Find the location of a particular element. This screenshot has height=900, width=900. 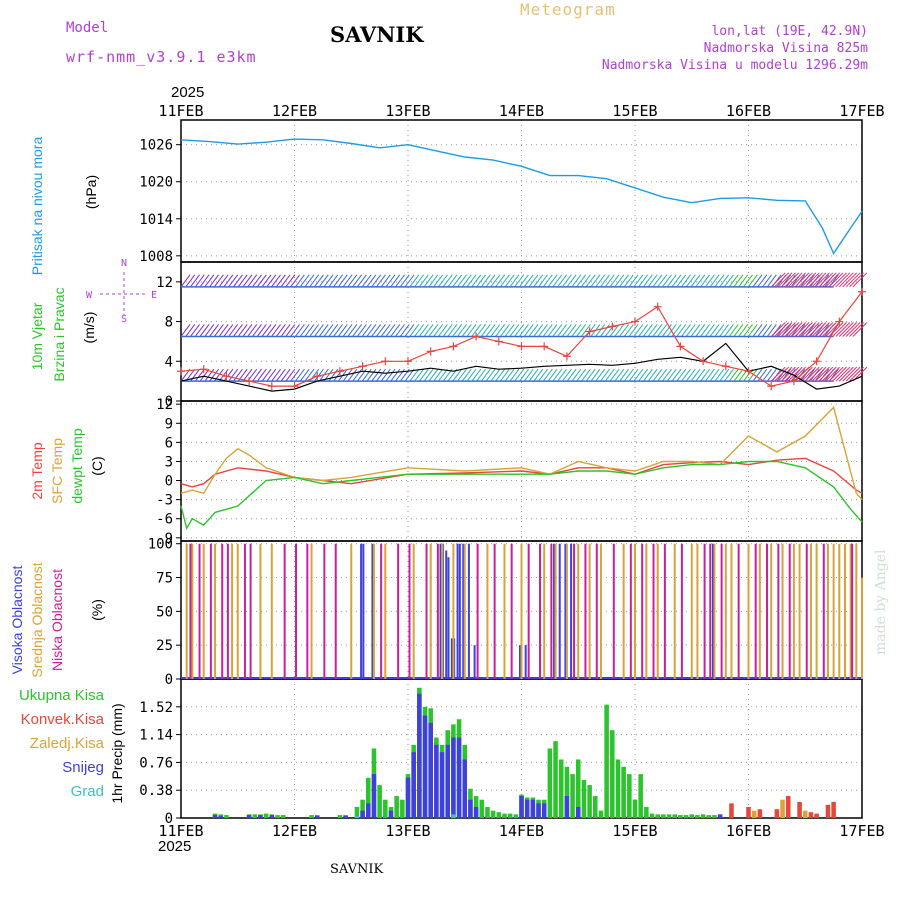

cloud-ylabel-high: Visoka Oblacnost is located at coordinates (17, 620).